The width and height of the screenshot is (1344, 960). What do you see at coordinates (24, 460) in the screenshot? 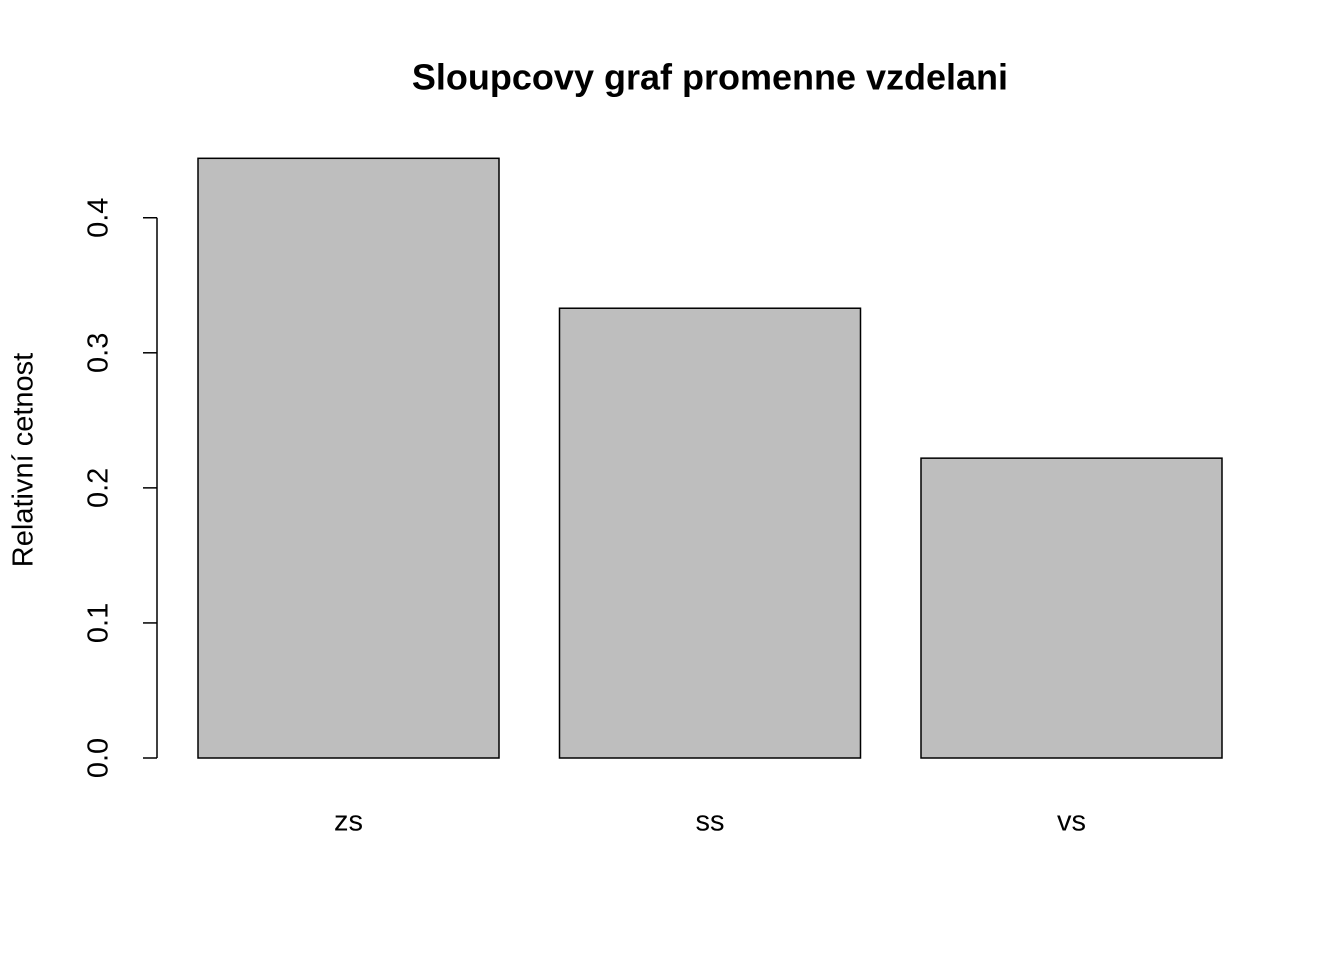
I see `y-axis-label: Relativní cetnost` at bounding box center [24, 460].